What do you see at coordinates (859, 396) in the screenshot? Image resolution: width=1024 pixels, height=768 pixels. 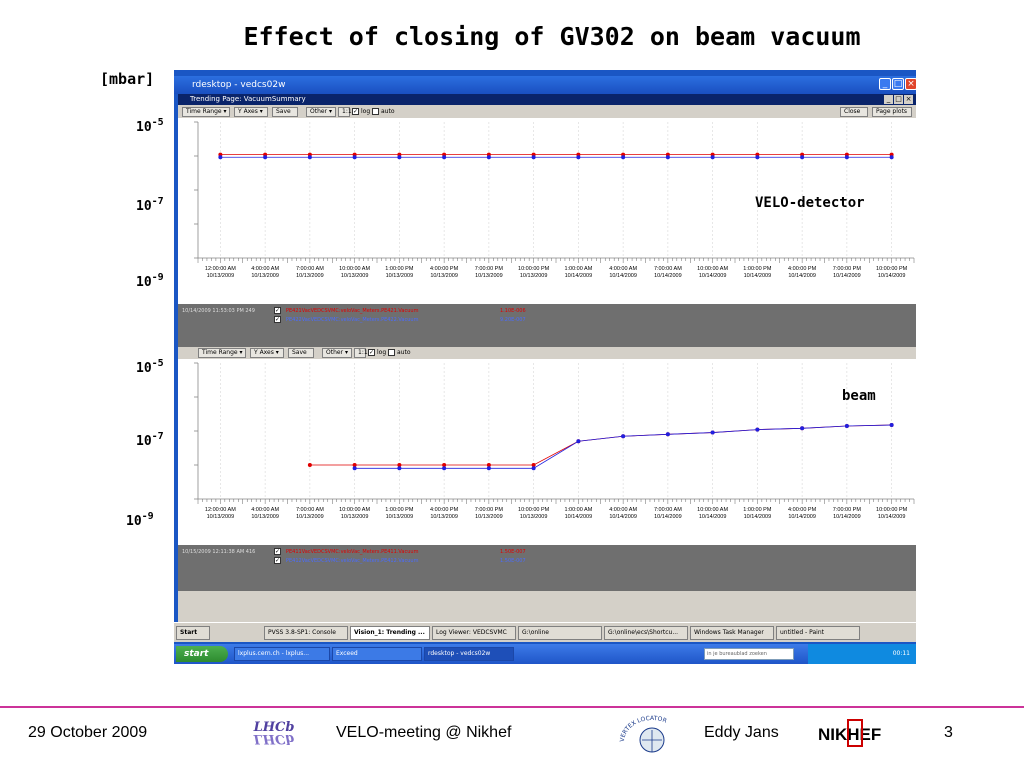 I see `annotation-beam: beam` at bounding box center [859, 396].